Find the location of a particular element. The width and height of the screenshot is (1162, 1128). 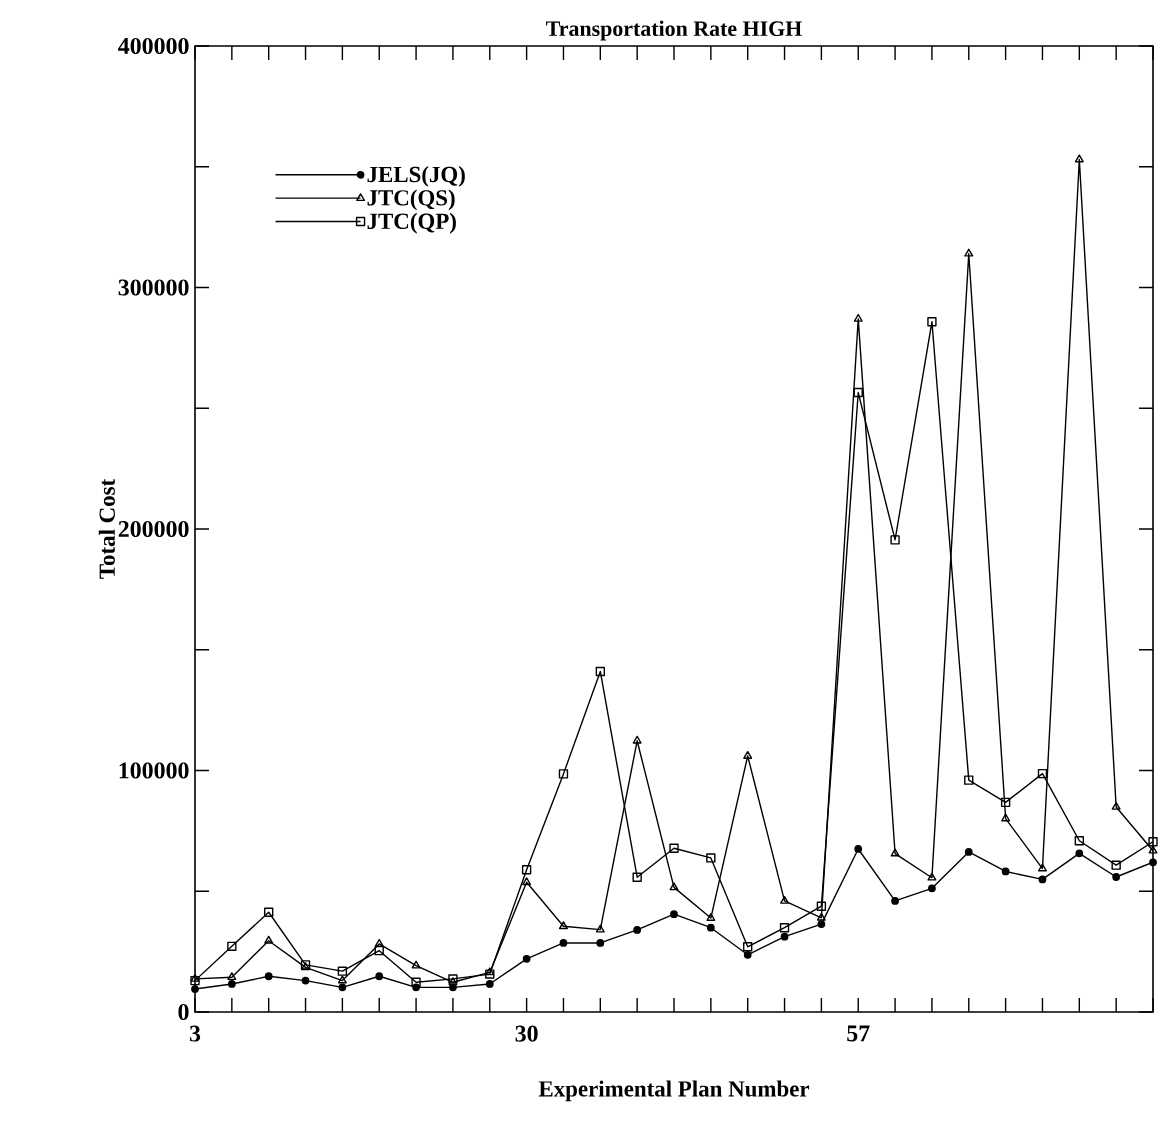

y-tick-label: 400000 is located at coordinates (153, 46).